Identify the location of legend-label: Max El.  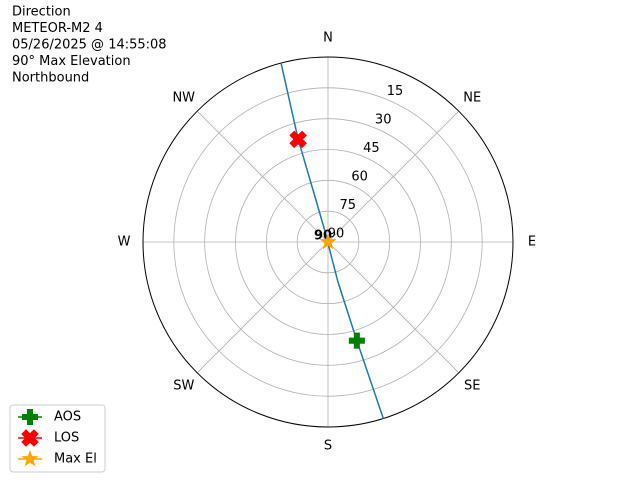
(75, 459).